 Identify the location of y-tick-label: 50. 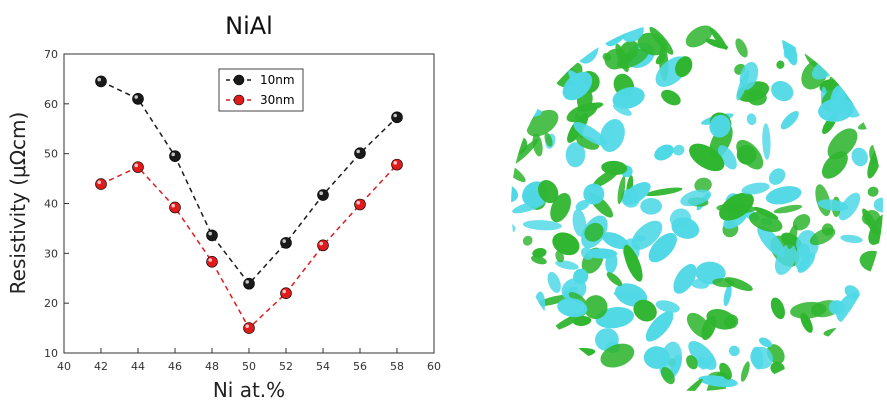
(51, 154).